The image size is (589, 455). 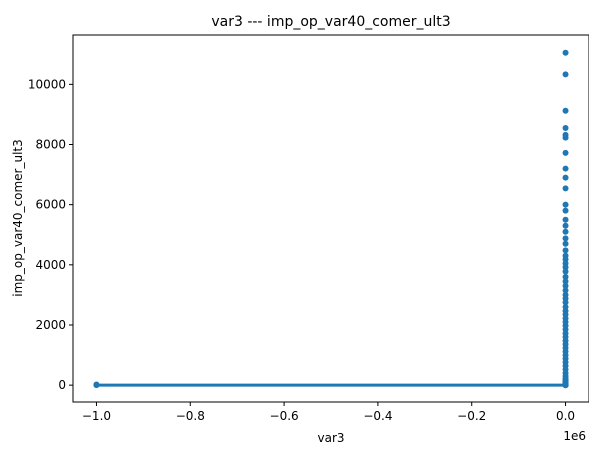 I want to click on y-tick-label: 6000, so click(x=50, y=205).